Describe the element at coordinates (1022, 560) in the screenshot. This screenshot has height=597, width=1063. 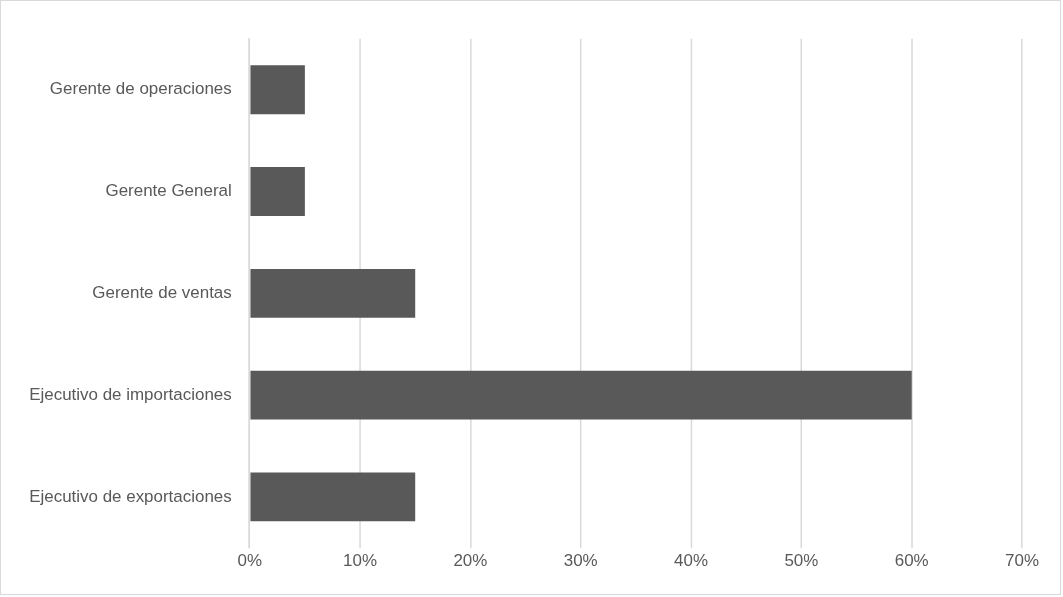
I see `x-tick-label: 70%` at that location.